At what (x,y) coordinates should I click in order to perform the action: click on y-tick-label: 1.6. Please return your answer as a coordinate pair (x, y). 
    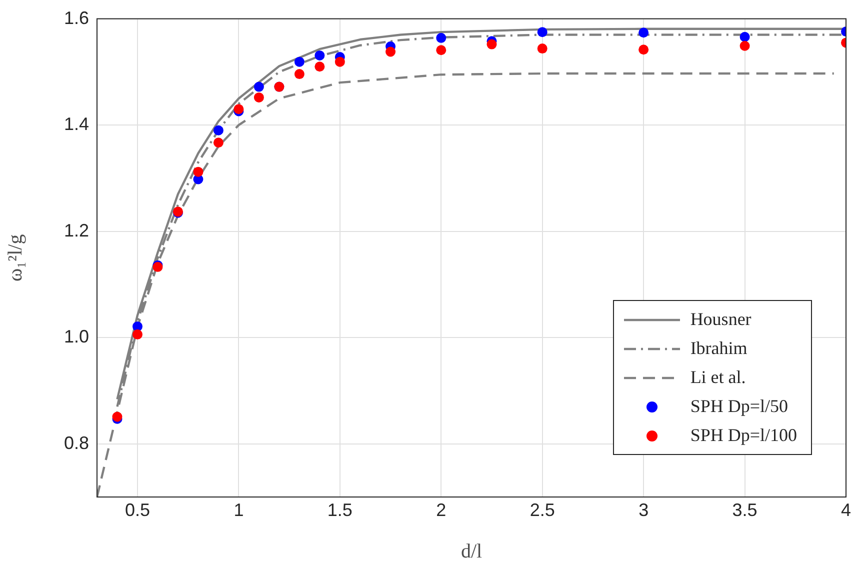
    Looking at the image, I should click on (76, 18).